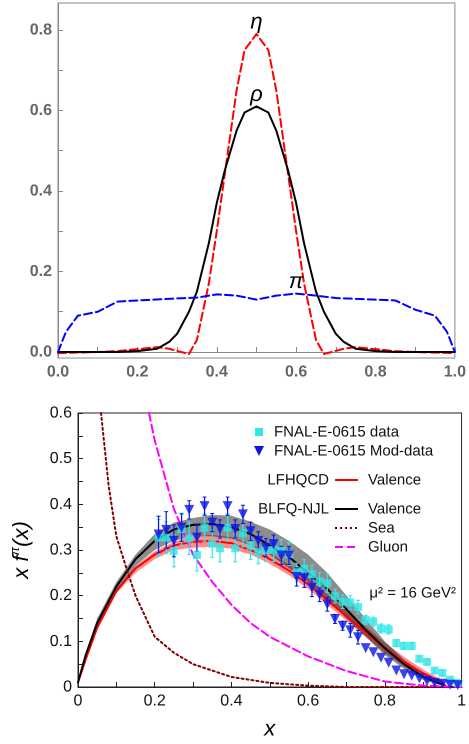 Image resolution: width=469 pixels, height=744 pixels. I want to click on annotation: LFHQCD, so click(298, 480).